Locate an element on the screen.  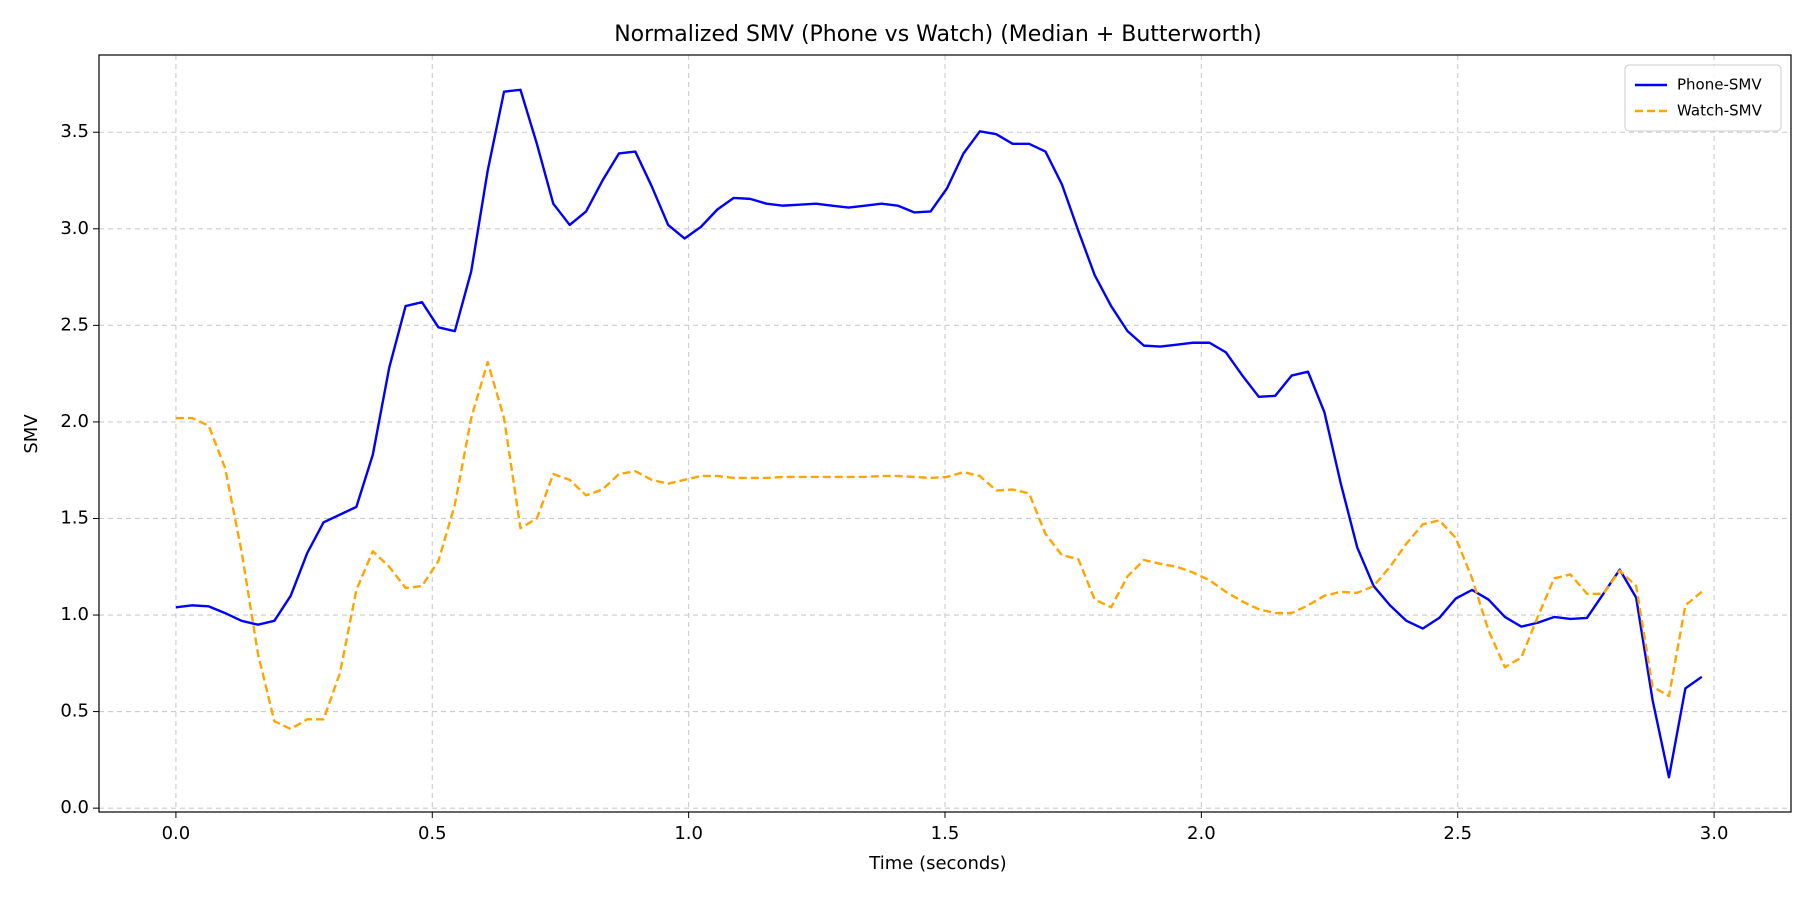
legend-box is located at coordinates (1703, 98).